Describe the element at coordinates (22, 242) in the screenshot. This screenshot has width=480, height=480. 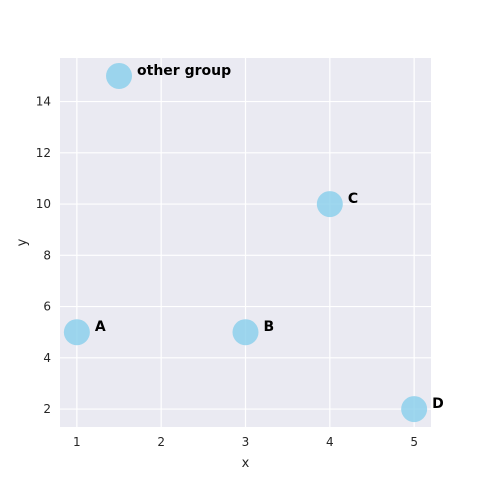
I see `y-axis-label: y` at that location.